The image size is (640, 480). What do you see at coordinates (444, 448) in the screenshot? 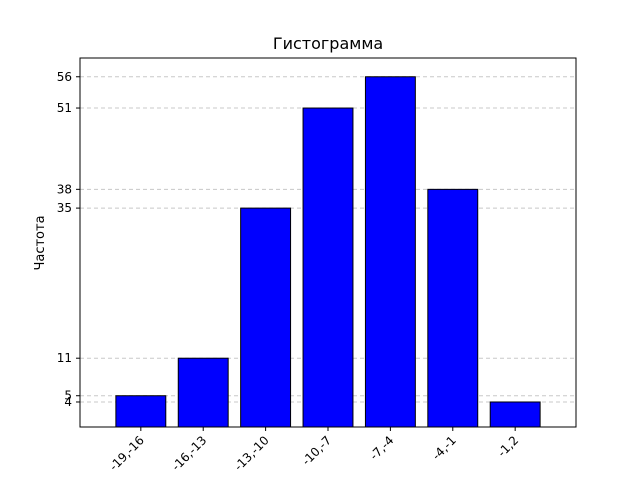
I see `x-tick-label-5: -4,-1` at bounding box center [444, 448].